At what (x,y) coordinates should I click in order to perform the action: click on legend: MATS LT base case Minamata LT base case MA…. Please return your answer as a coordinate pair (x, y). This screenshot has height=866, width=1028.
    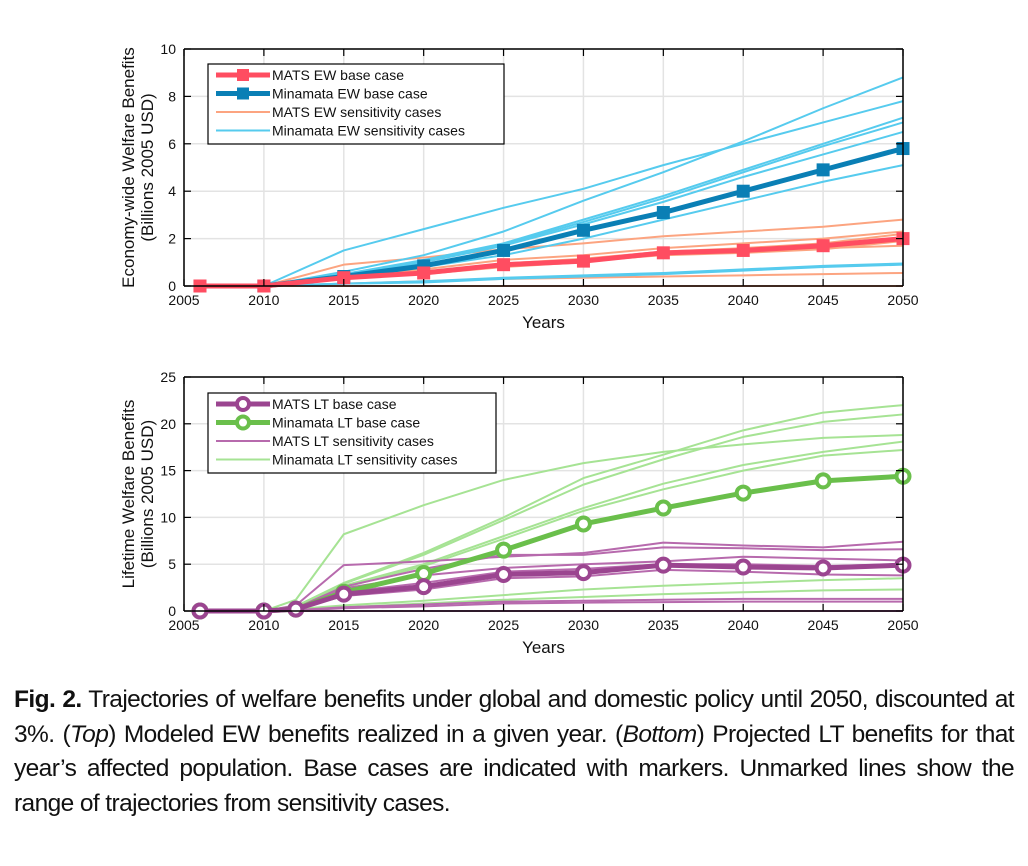
    Looking at the image, I should click on (352, 433).